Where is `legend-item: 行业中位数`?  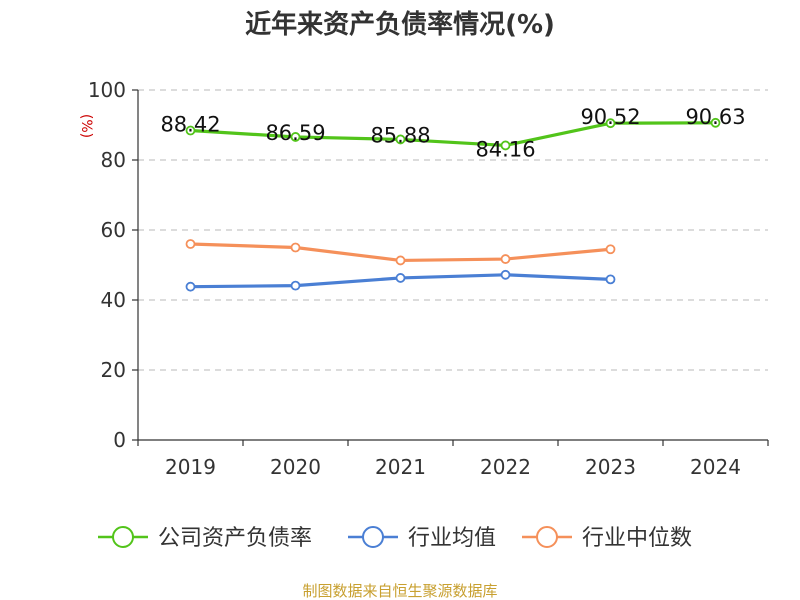
legend-item: 行业中位数 is located at coordinates (607, 538).